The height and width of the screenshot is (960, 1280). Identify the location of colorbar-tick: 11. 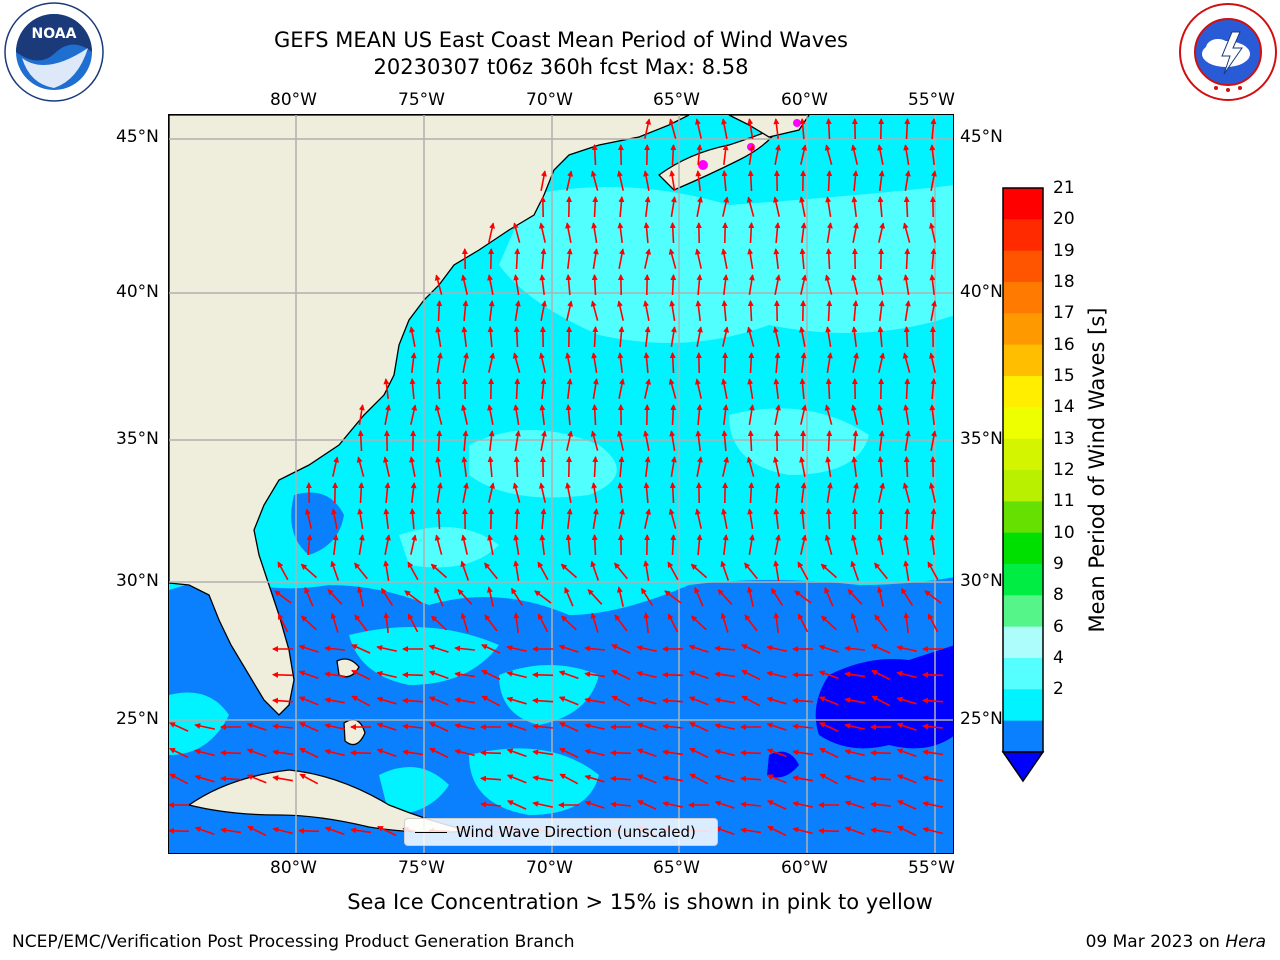
(1064, 501).